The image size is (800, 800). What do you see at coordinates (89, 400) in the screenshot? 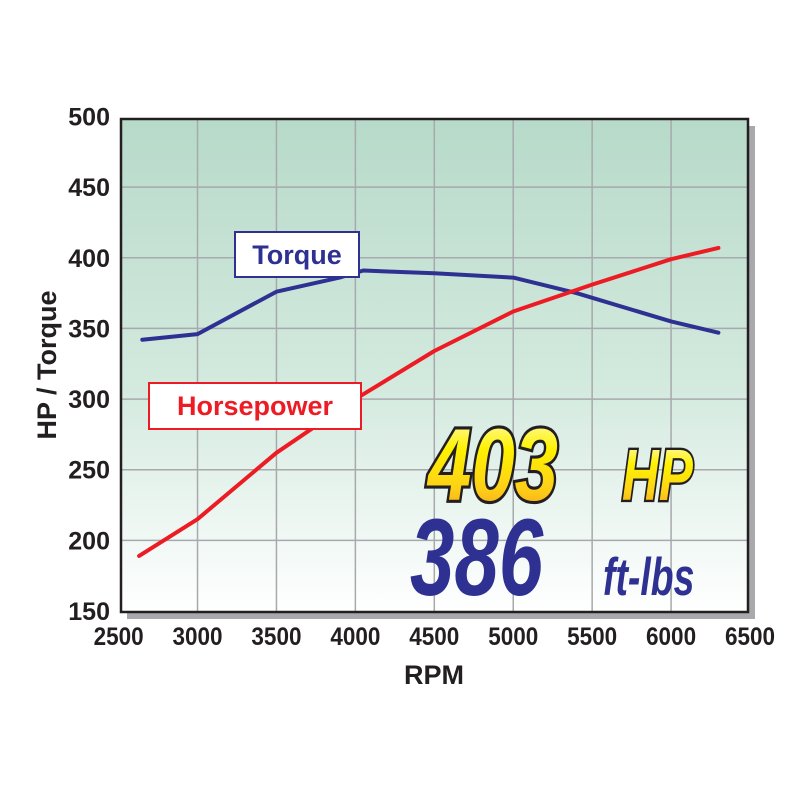
I see `y-tick-label: 300` at bounding box center [89, 400].